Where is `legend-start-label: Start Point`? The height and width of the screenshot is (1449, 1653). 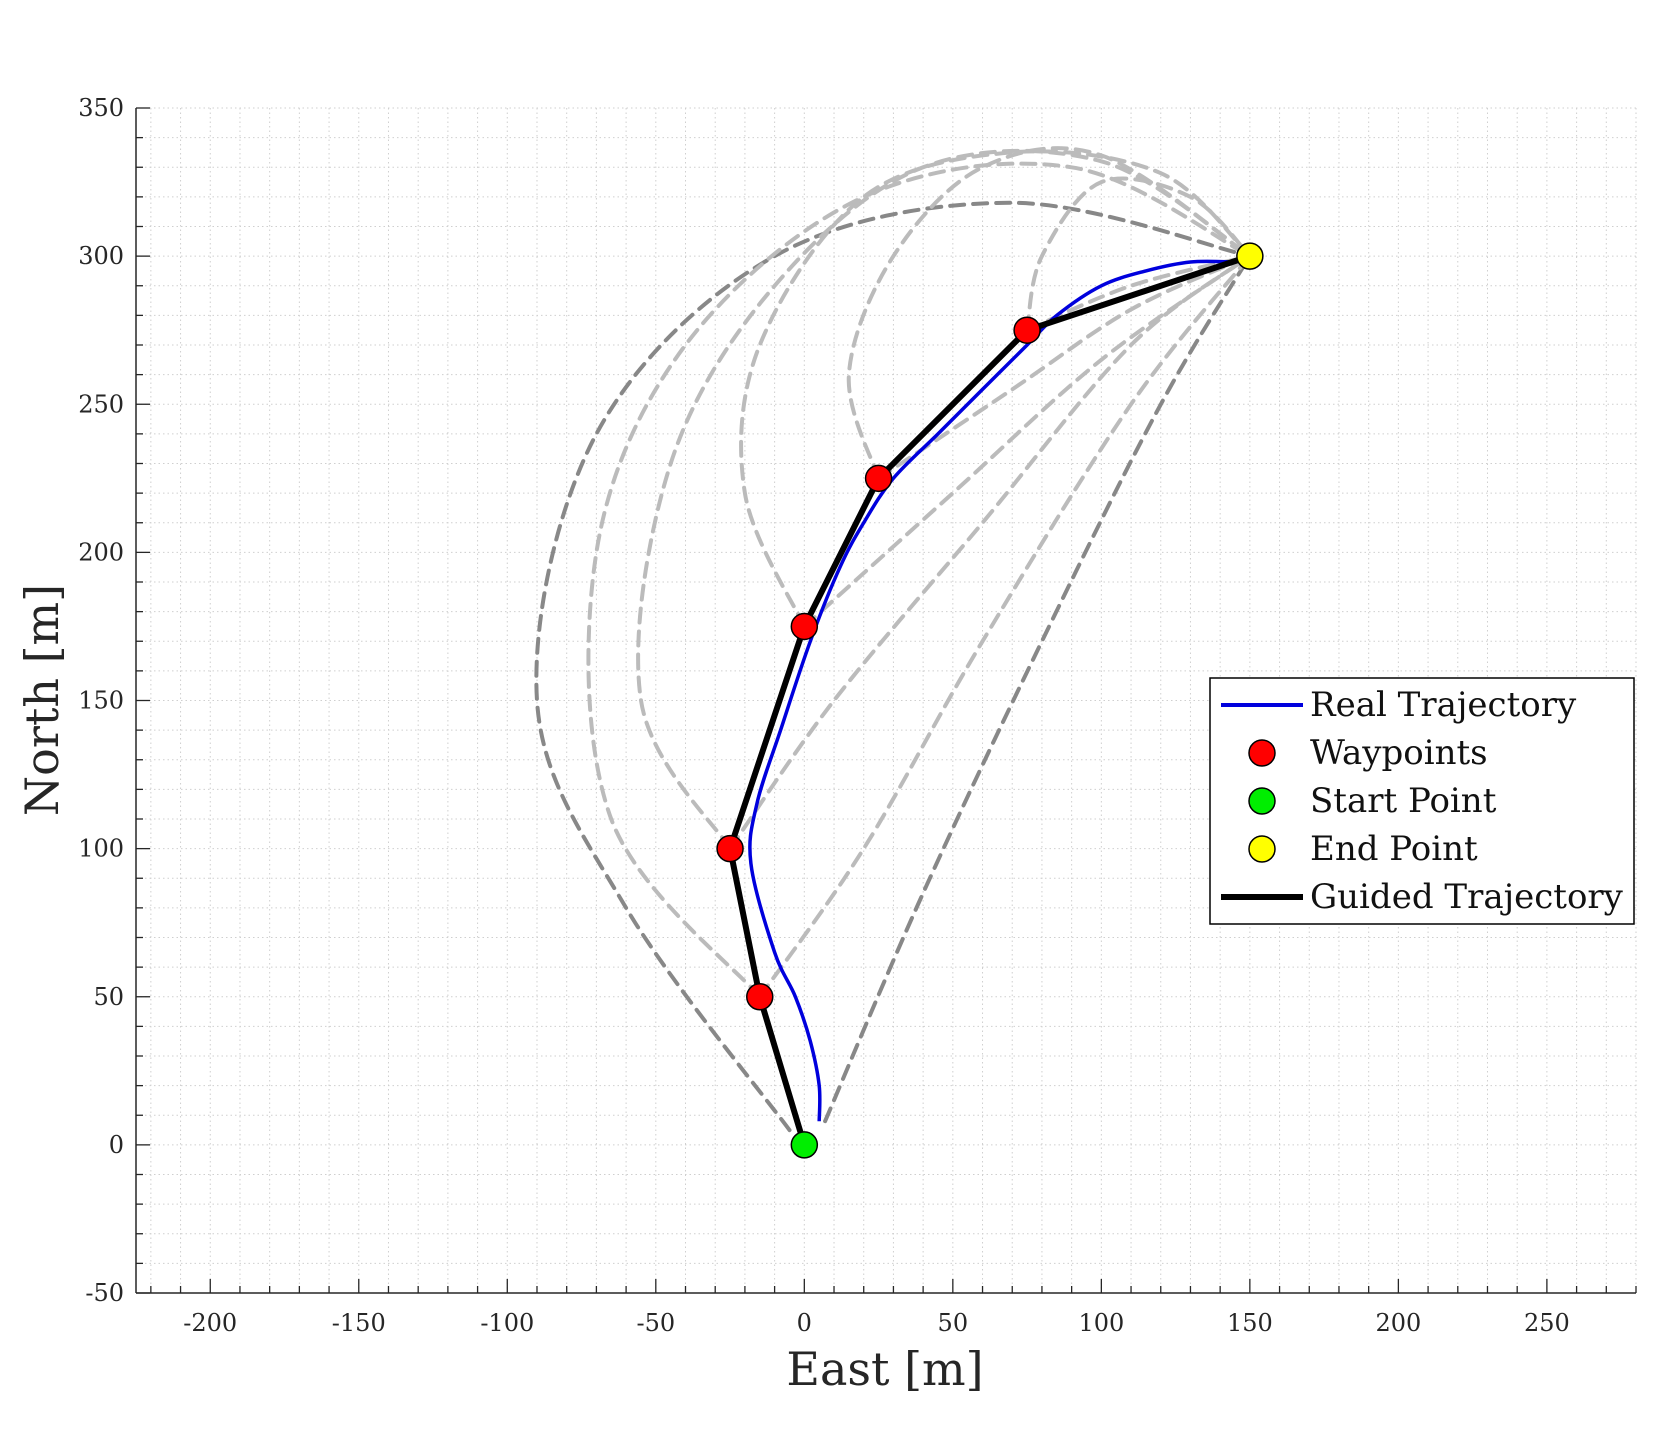 legend-start-label: Start Point is located at coordinates (1403, 801).